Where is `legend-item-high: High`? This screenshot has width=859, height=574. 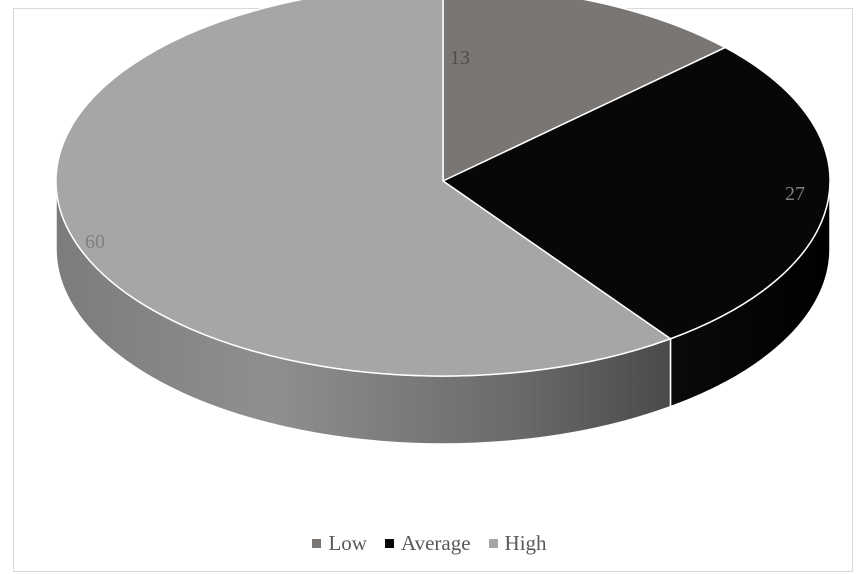 legend-item-high: High is located at coordinates (517, 543).